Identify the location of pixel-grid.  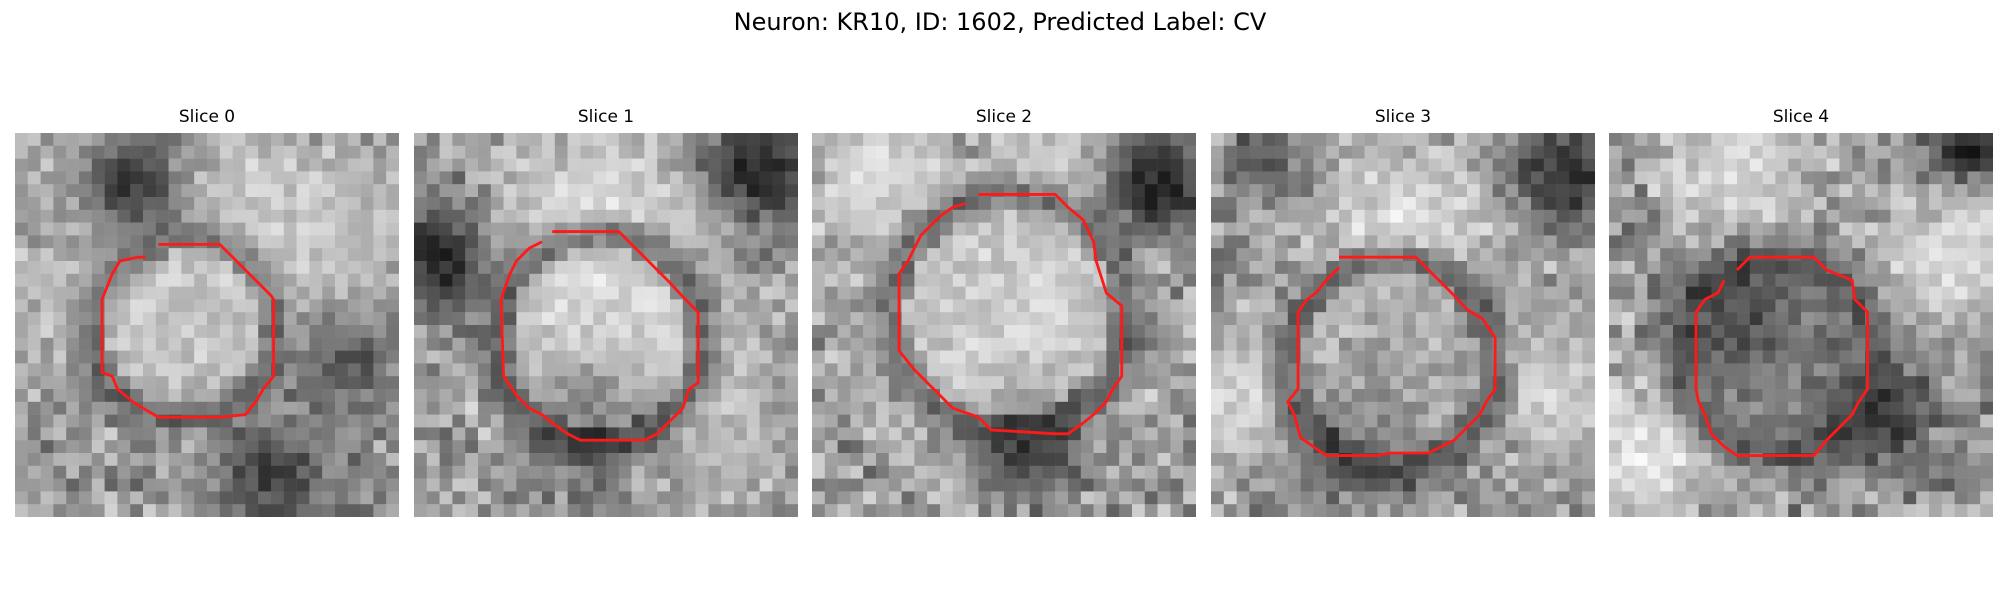
(1004, 325).